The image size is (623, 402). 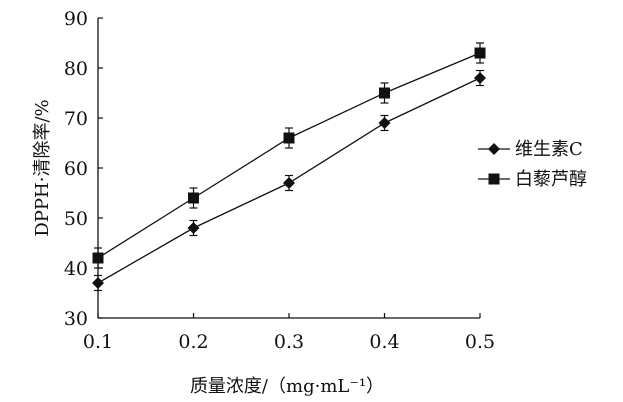 I want to click on y-axis-title: DPPH·清除率/%, so click(x=42, y=167).